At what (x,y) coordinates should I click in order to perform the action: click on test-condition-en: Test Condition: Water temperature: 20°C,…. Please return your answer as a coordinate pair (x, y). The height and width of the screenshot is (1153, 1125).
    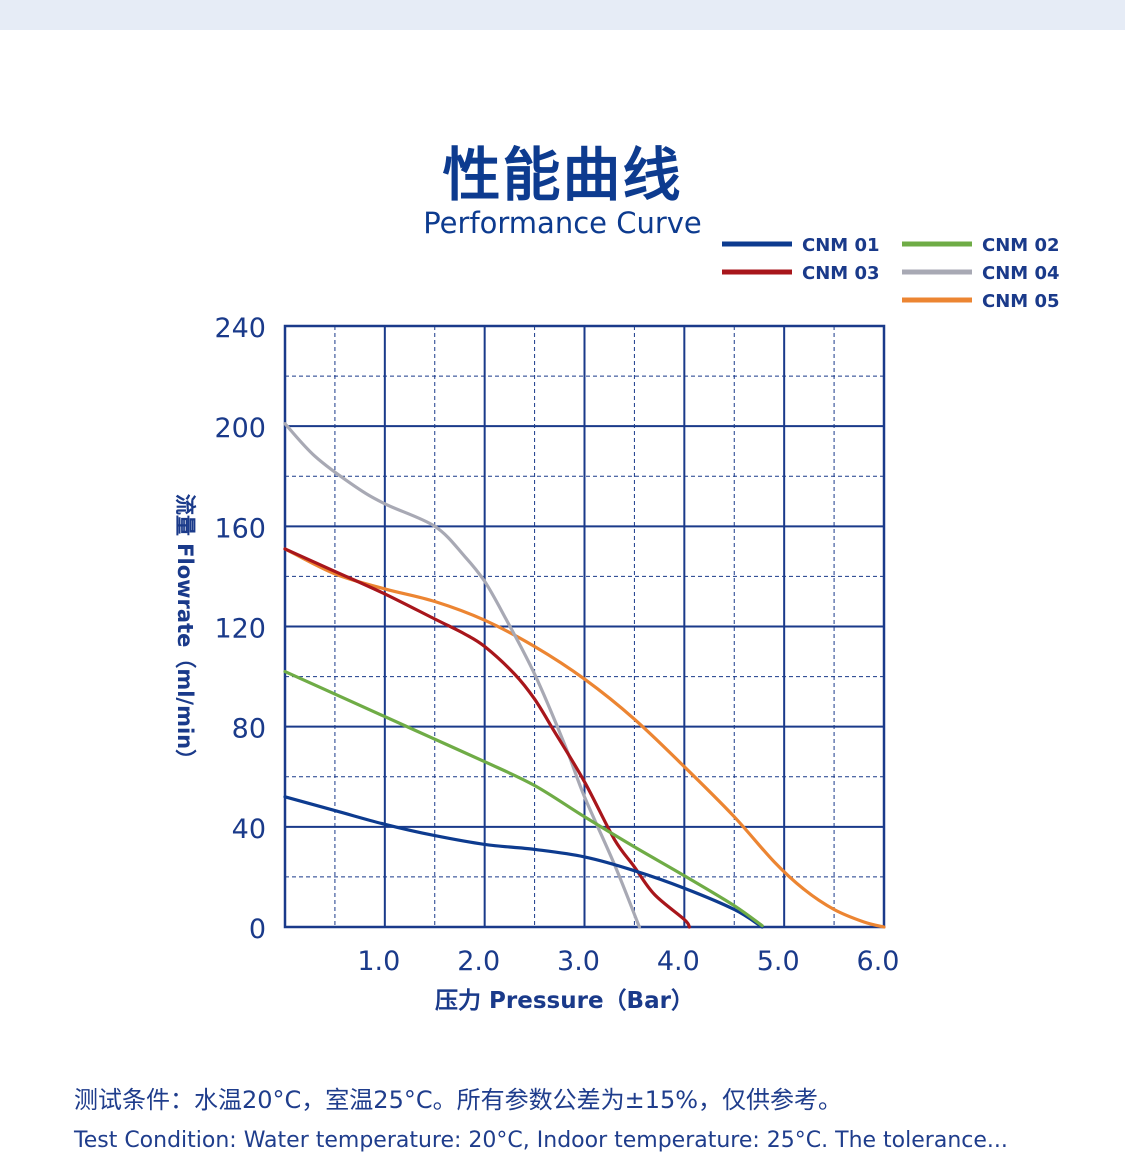
    Looking at the image, I should click on (541, 1140).